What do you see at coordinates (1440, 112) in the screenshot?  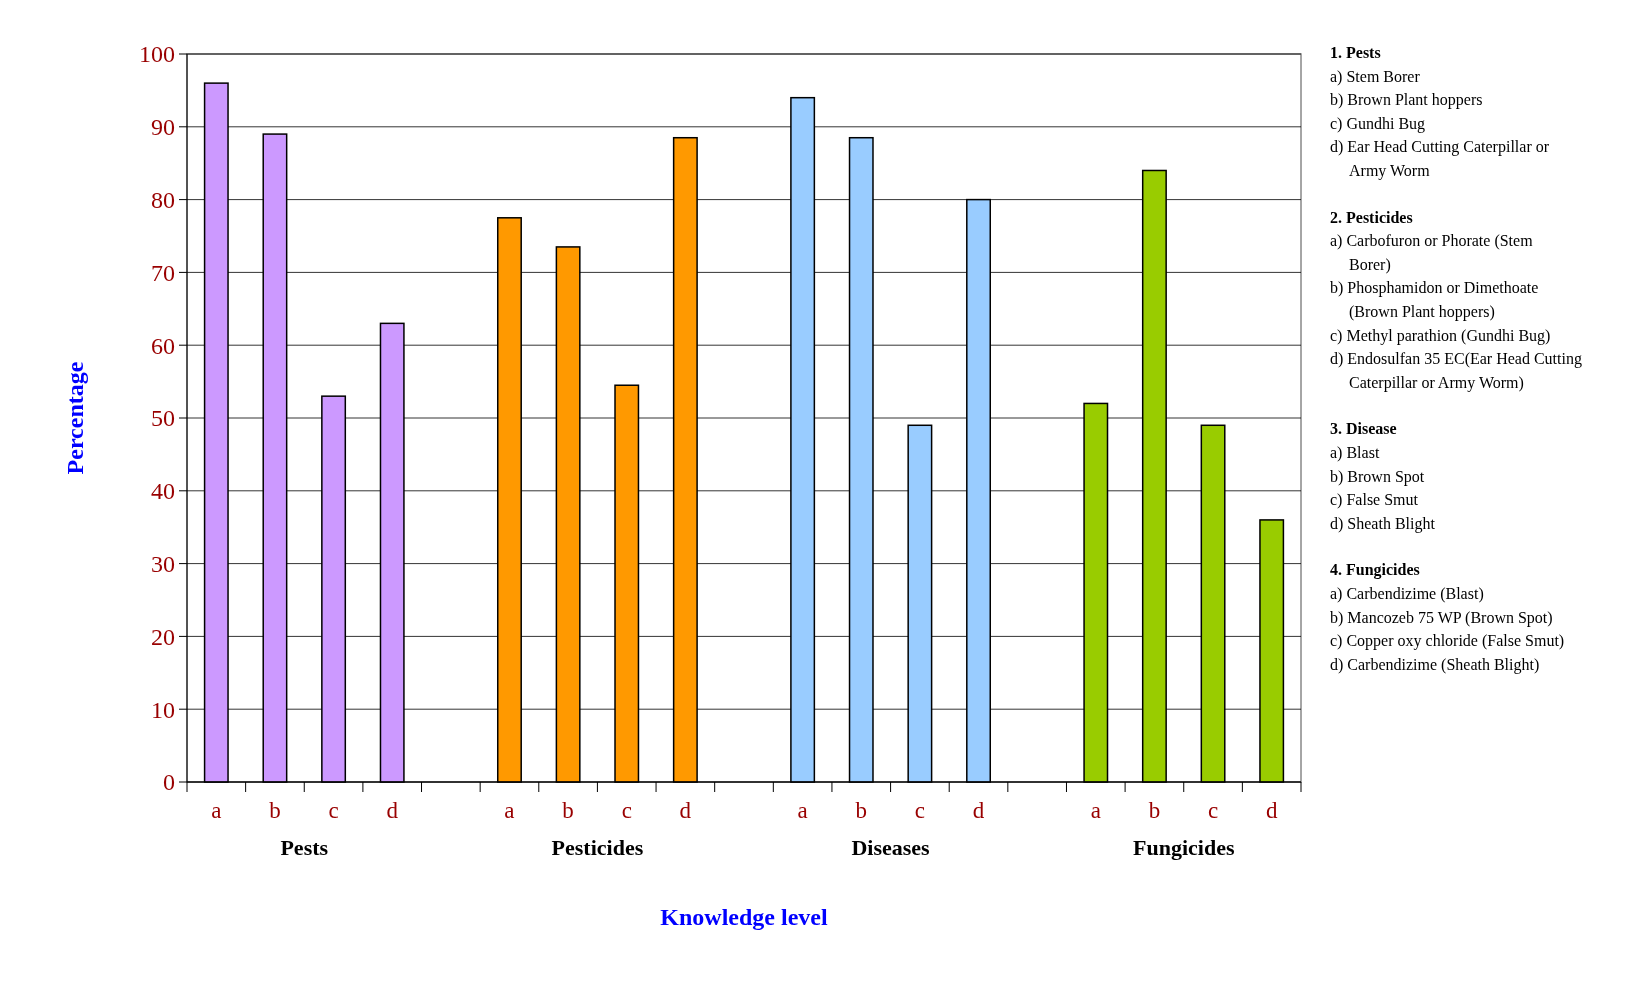 I see `text: 1. Pests a) Stem Borer b) Brown Plant hoppers c) Gundhi Bug d) Ear Head Cutting Caterpillar or Army Worm` at bounding box center [1440, 112].